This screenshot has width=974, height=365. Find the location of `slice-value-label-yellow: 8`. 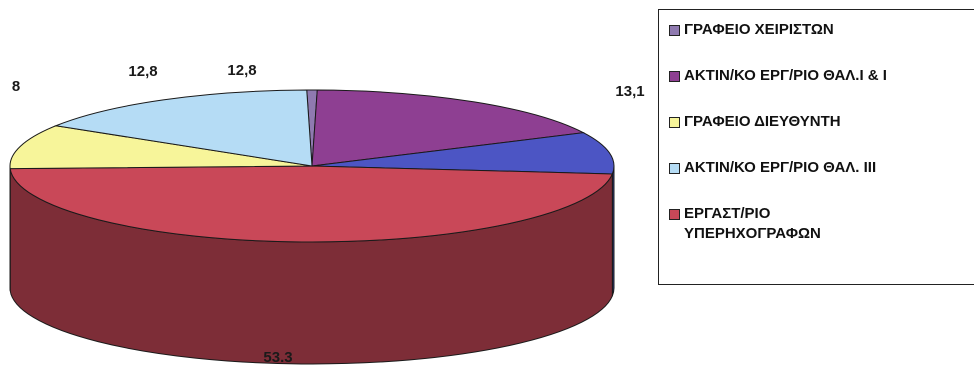

slice-value-label-yellow: 8 is located at coordinates (16, 86).